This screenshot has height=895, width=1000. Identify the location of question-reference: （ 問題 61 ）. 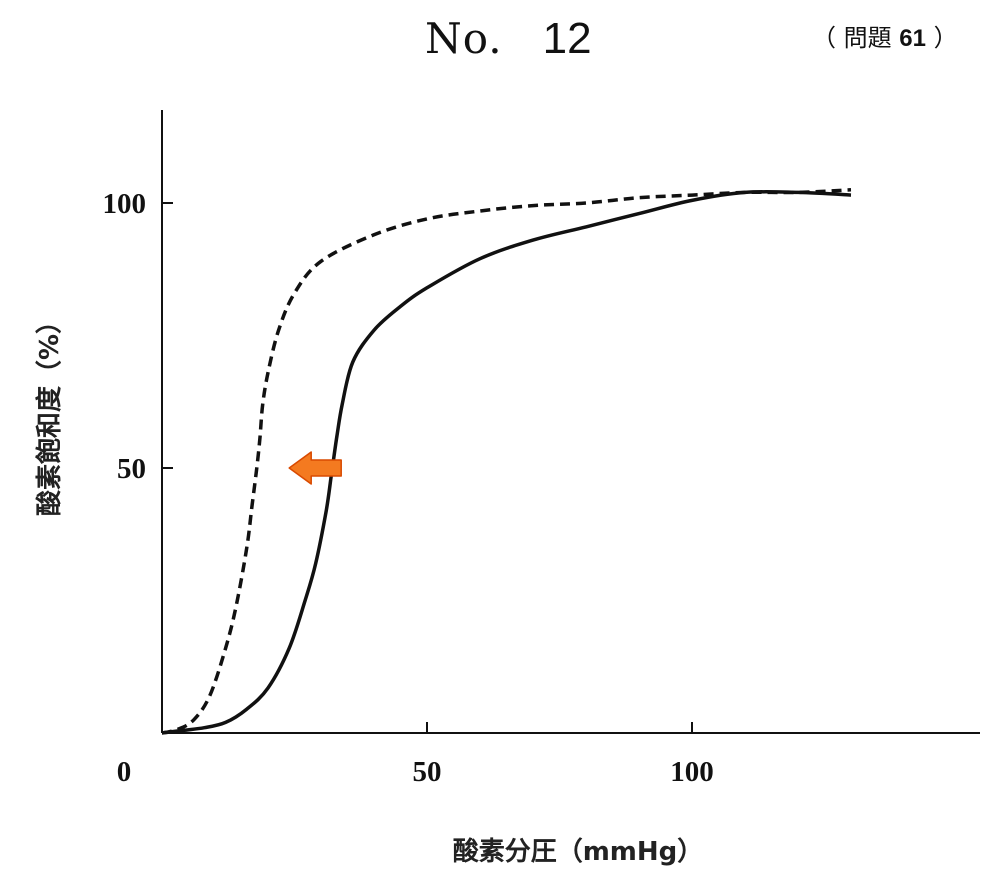
(885, 35).